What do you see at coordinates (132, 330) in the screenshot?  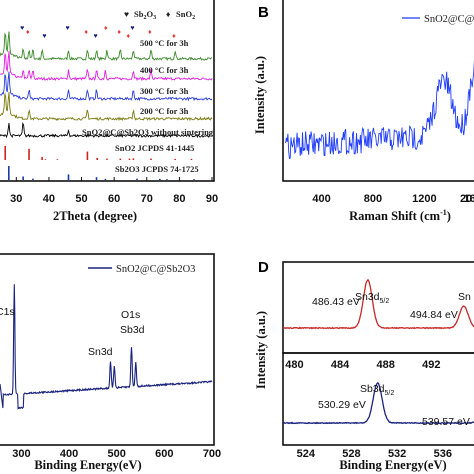 I see `peak-label: Sb3d` at bounding box center [132, 330].